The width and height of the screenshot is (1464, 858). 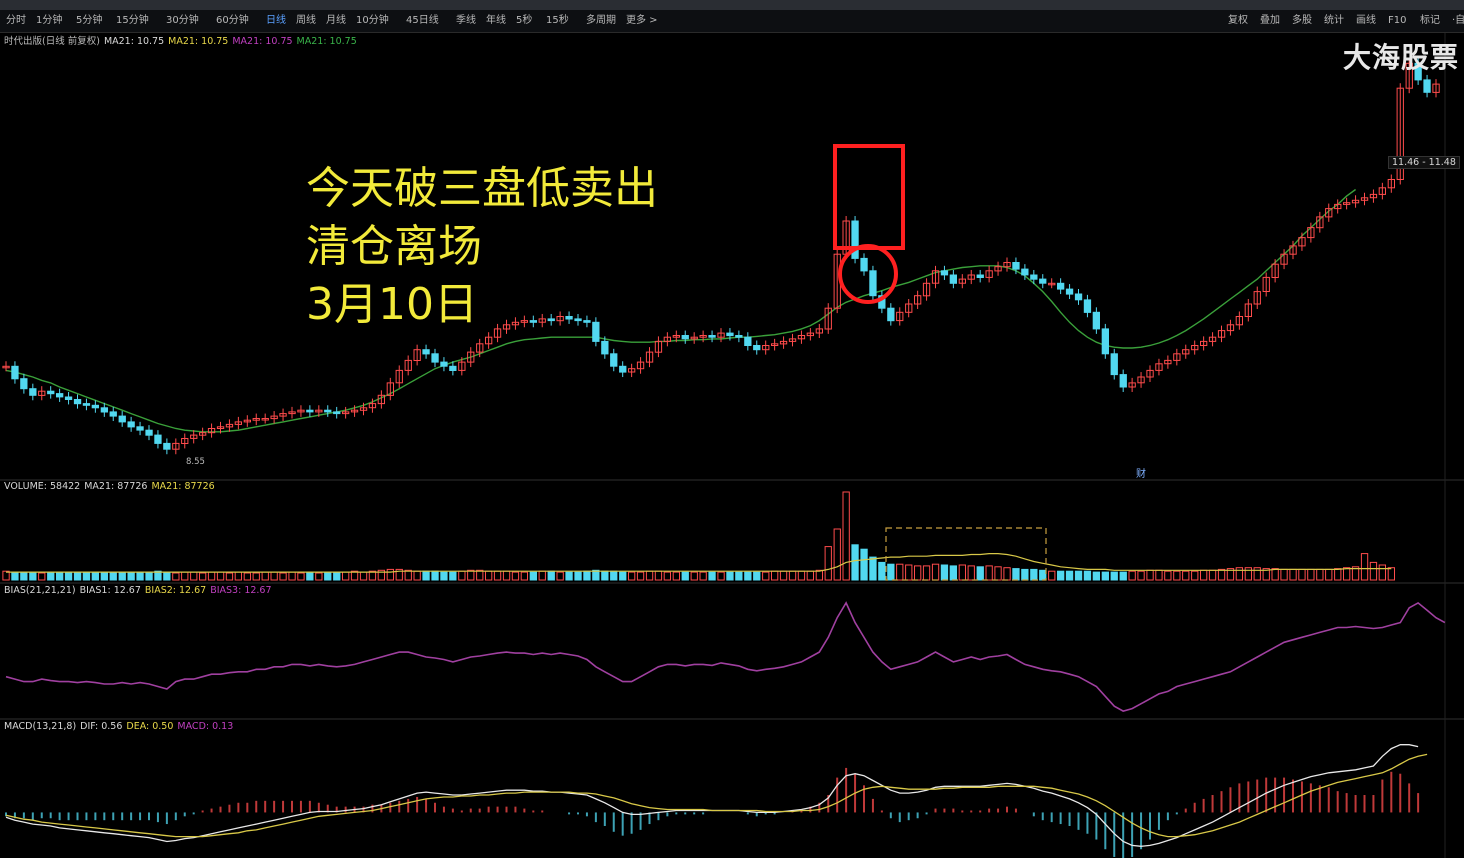 What do you see at coordinates (1302, 20) in the screenshot?
I see `toolbar-right-item: 多股` at bounding box center [1302, 20].